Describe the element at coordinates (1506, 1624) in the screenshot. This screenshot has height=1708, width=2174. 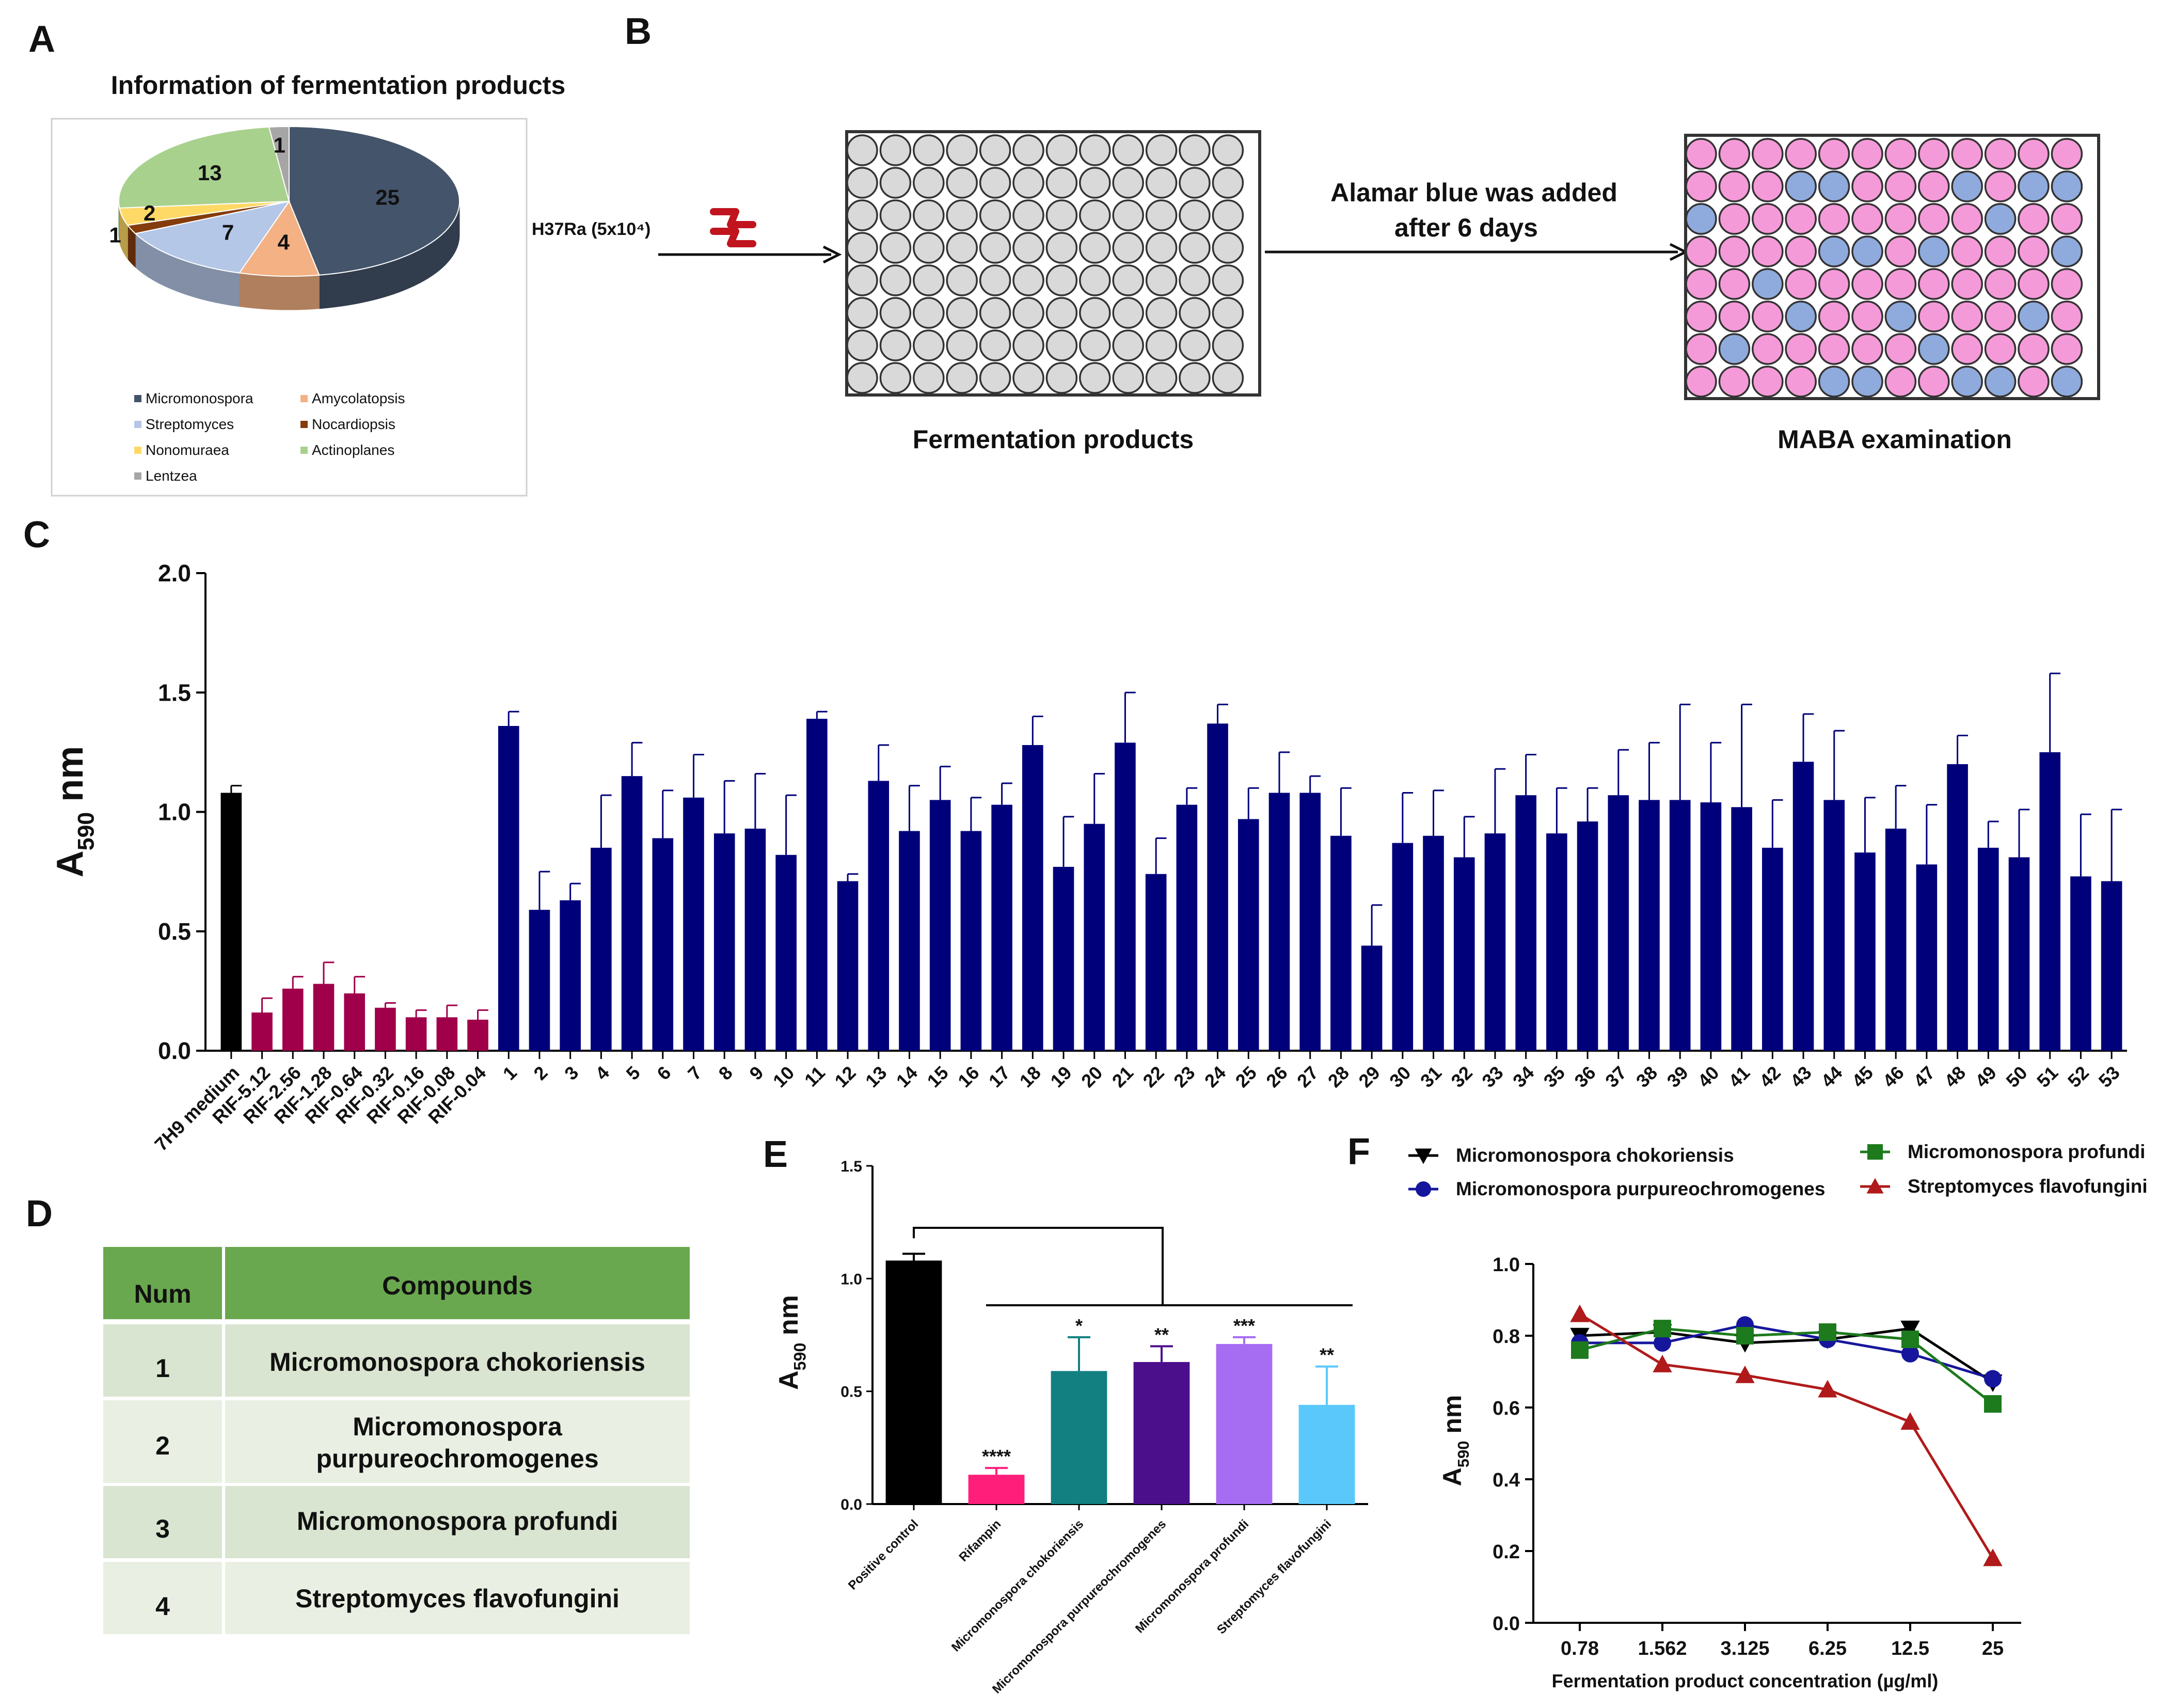
I see `y-tick-label: 0.0` at that location.